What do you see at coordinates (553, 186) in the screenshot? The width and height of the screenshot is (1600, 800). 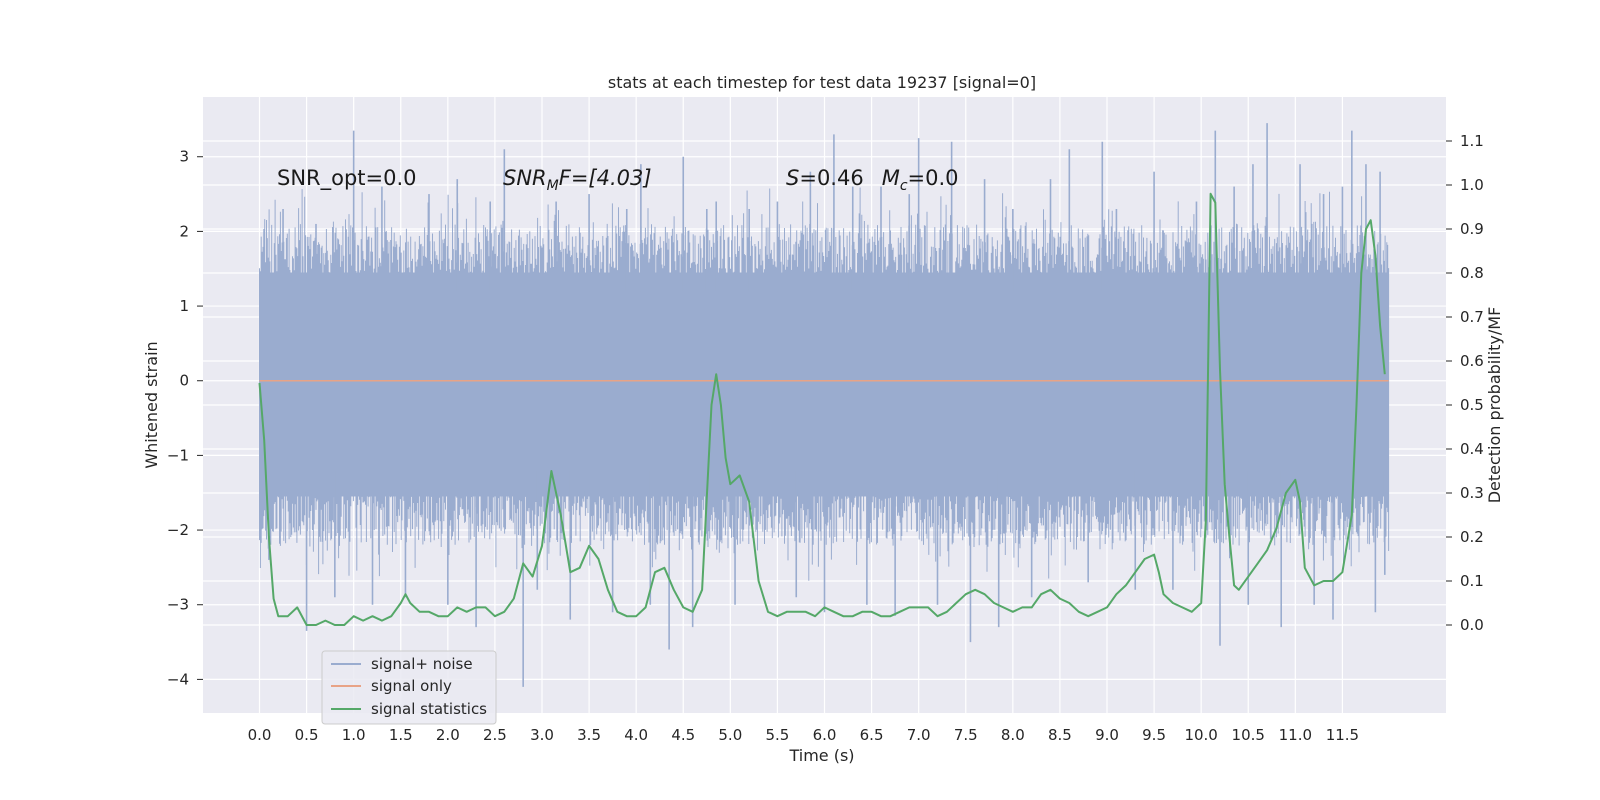 I see `snr-mf-sub: M` at bounding box center [553, 186].